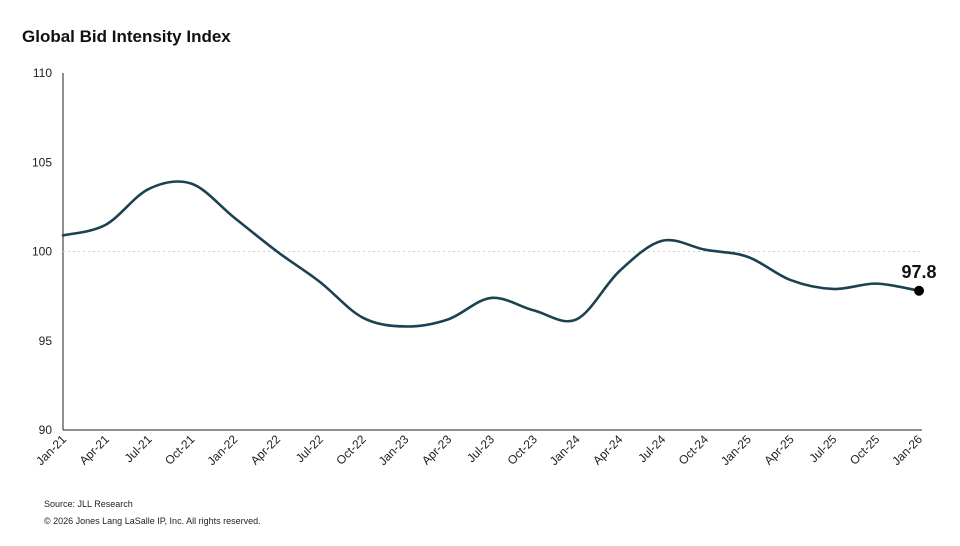 This screenshot has height=546, width=960. Describe the element at coordinates (394, 450) in the screenshot. I see `x-tick-label: Jan-23` at that location.